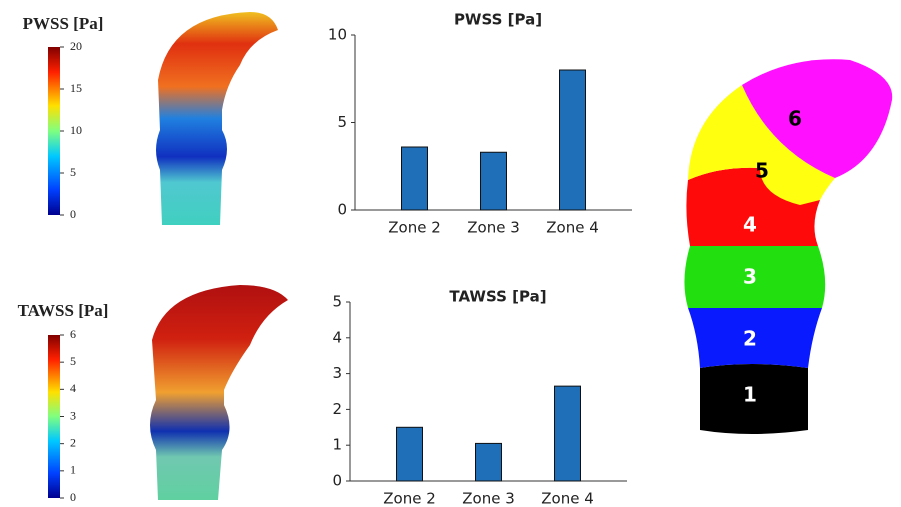  Describe the element at coordinates (76, 88) in the screenshot. I see `colorbar-tick-label: 15` at that location.